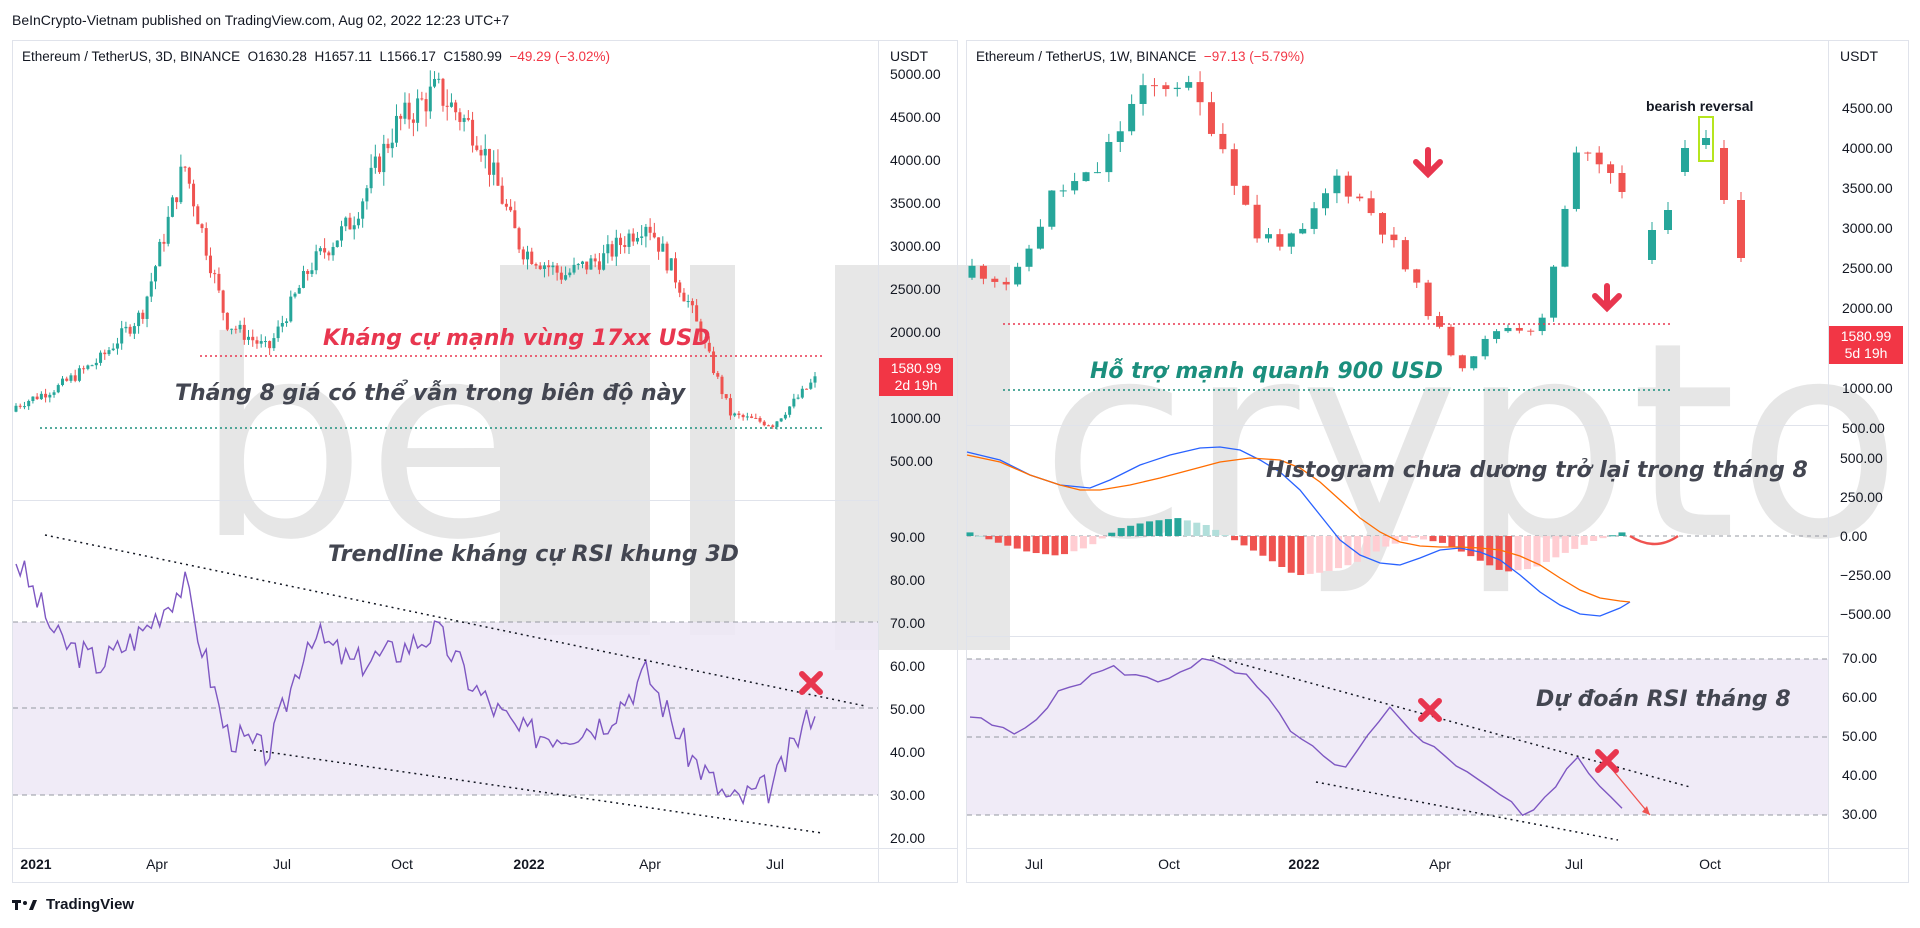 The height and width of the screenshot is (928, 1920). Describe the element at coordinates (1266, 371) in the screenshot. I see `support-annotation: Hỗ trợ mạnh quanh 900 USD` at that location.